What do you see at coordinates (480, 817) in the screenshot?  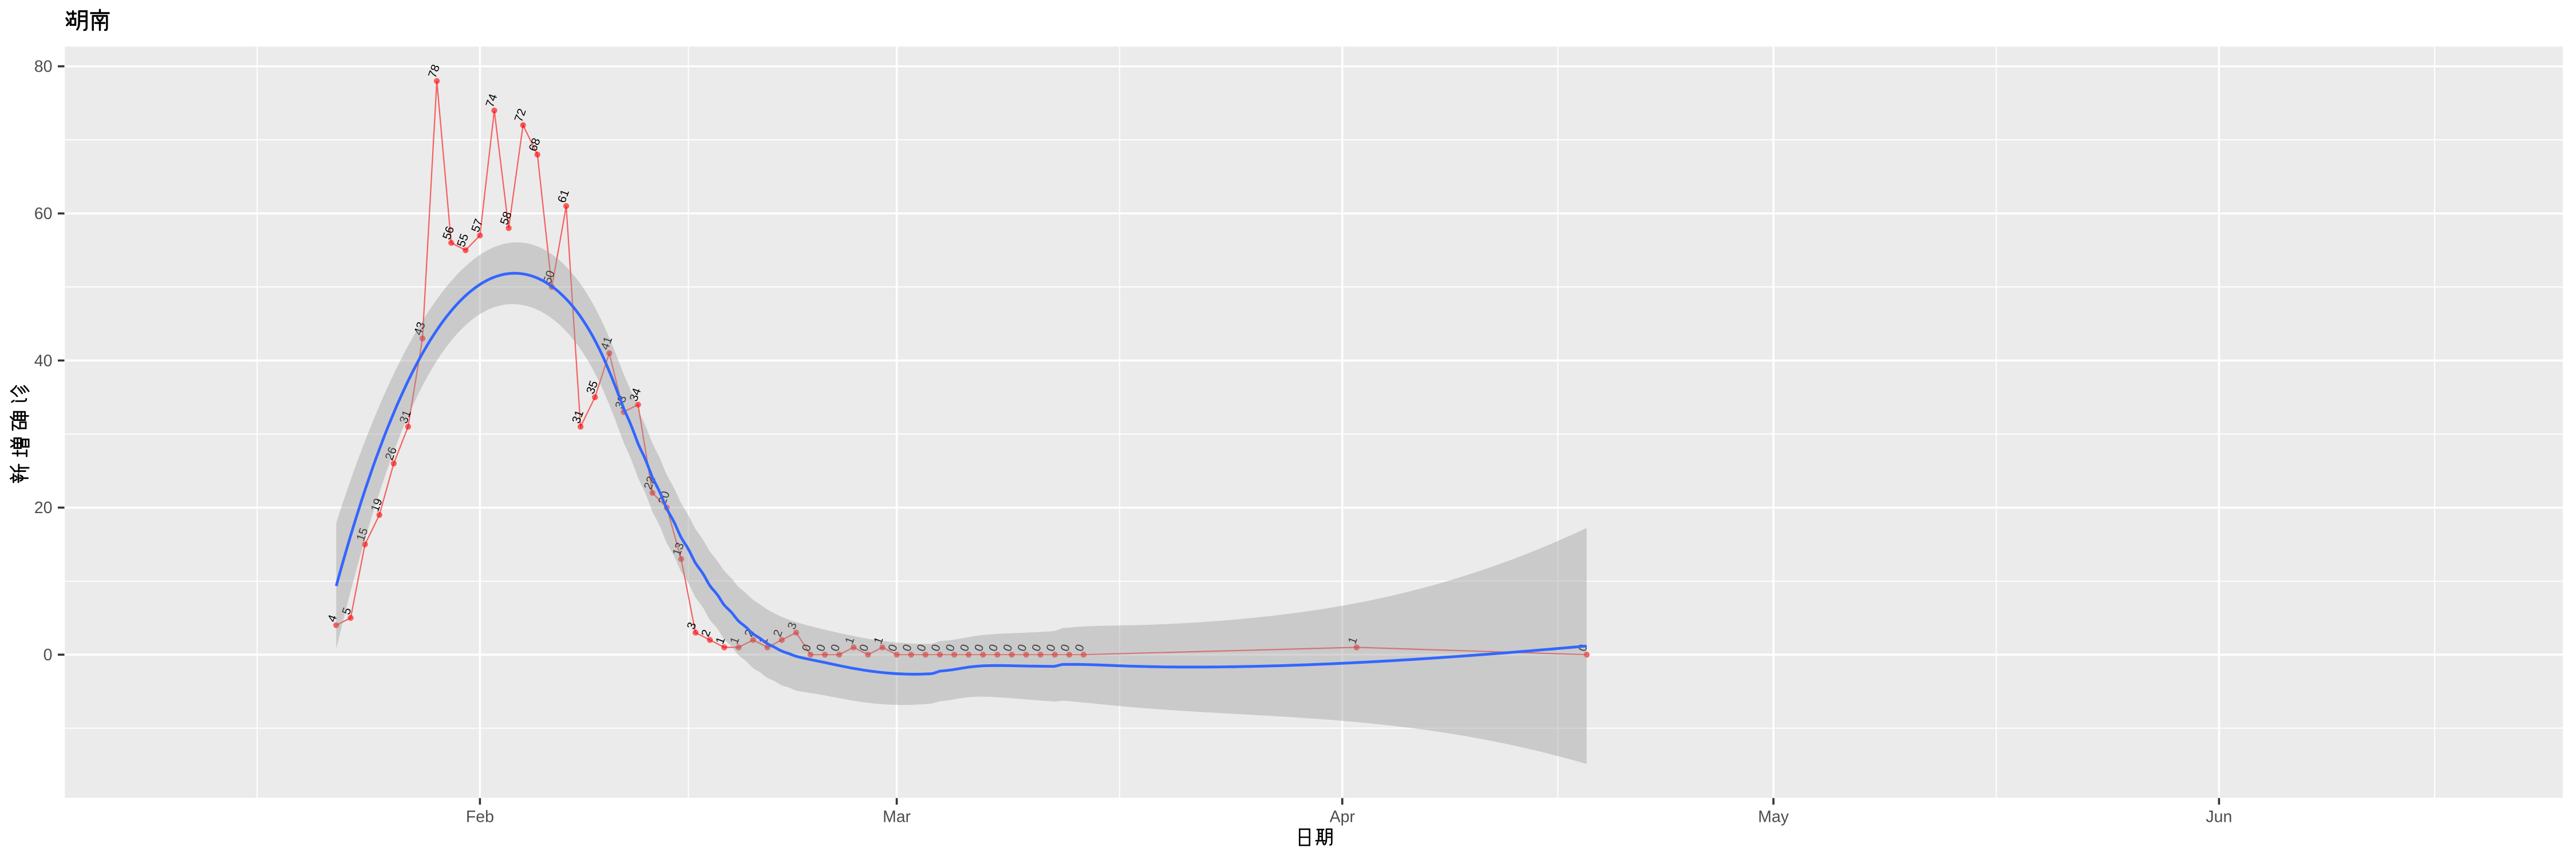 I see `svg-text: Feb` at bounding box center [480, 817].